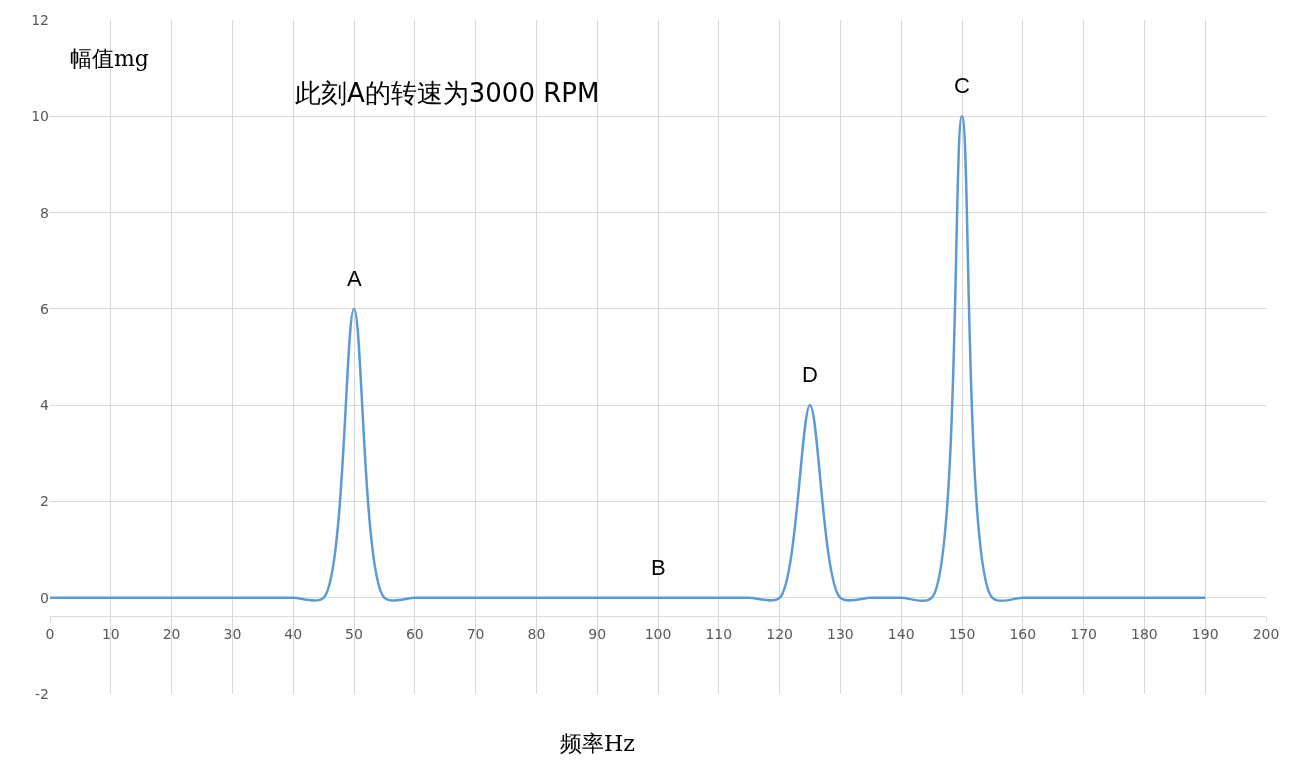 This screenshot has height=765, width=1291. What do you see at coordinates (354, 633) in the screenshot?
I see `x-tick-label: 50` at bounding box center [354, 633].